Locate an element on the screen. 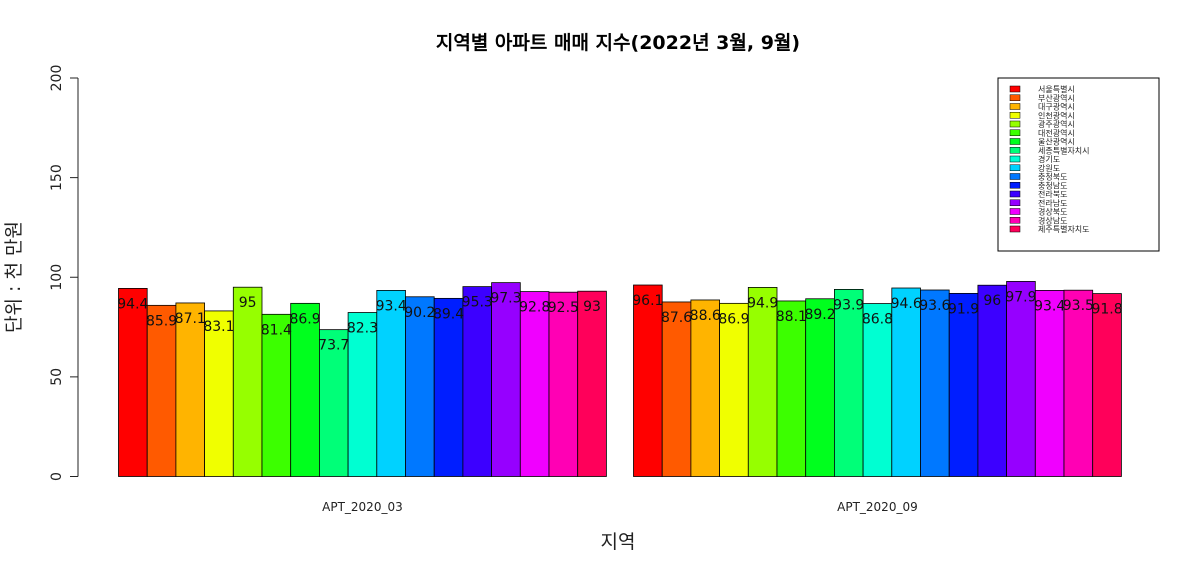  data-label: 92.5 is located at coordinates (563, 308).